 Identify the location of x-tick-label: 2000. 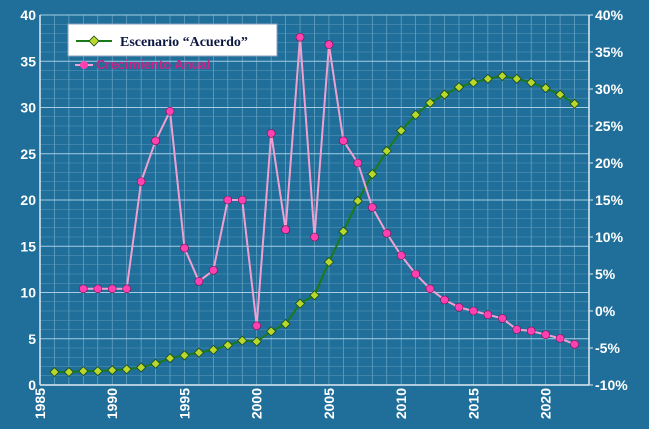
(257, 403).